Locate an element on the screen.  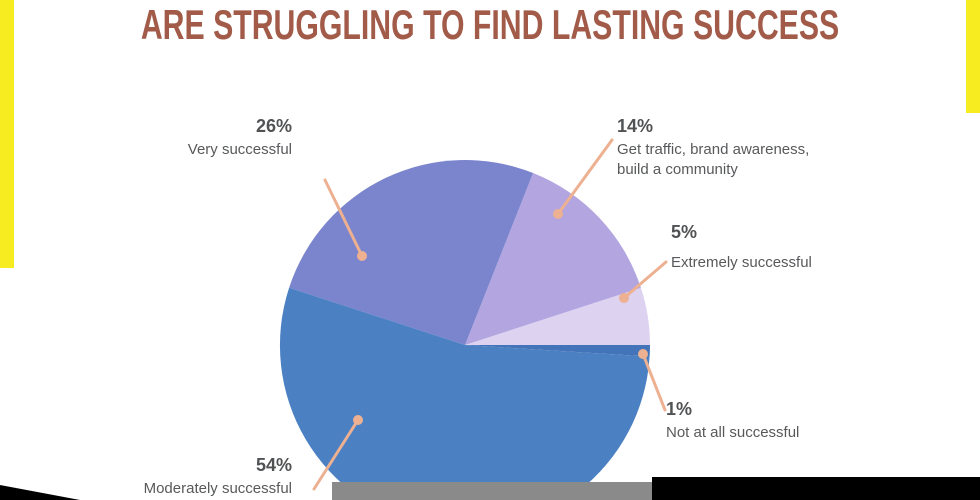
leader-line-very is located at coordinates (343, 218).